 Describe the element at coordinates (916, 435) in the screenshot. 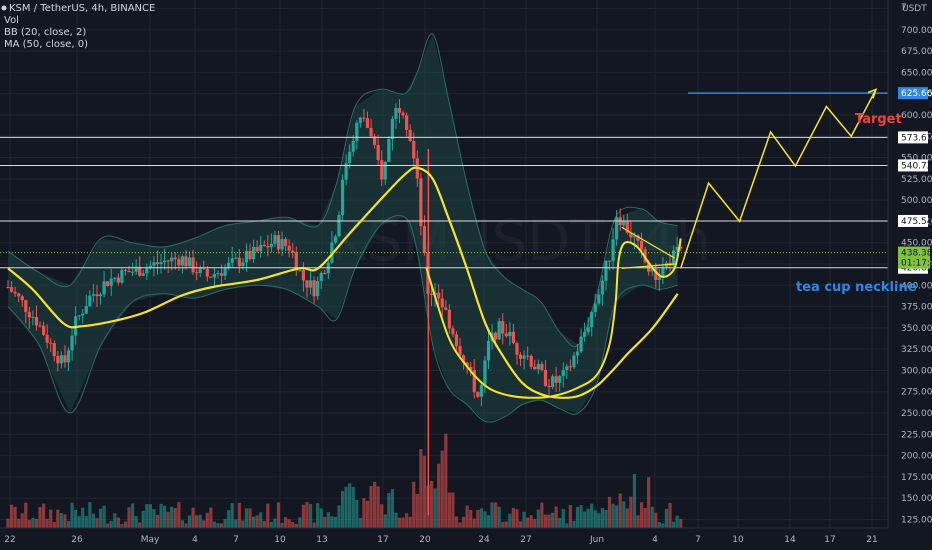

I see `y-tick-label: 225.00` at that location.